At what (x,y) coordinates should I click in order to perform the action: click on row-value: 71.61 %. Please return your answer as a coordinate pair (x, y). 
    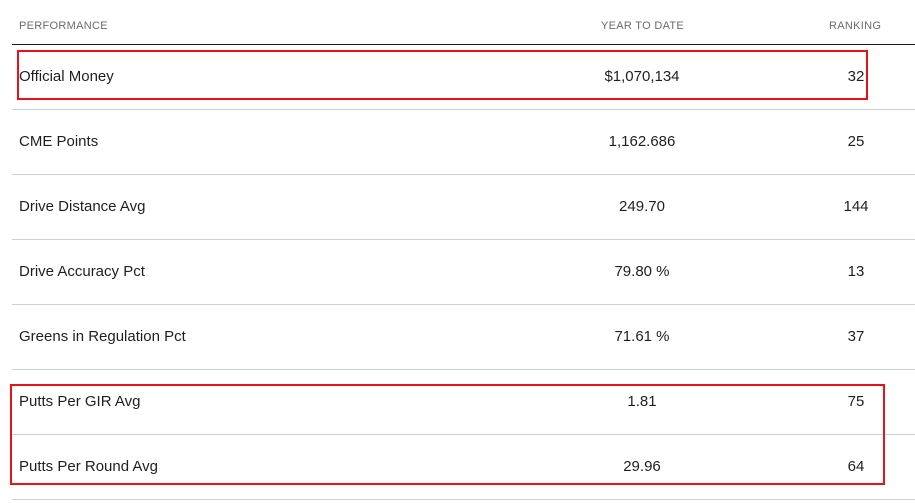
    Looking at the image, I should click on (642, 336).